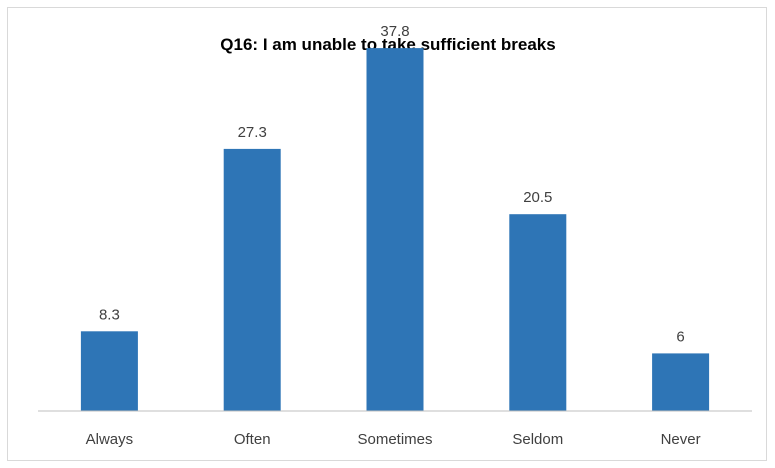  Describe the element at coordinates (109, 314) in the screenshot. I see `data-label-always: 8.3` at that location.